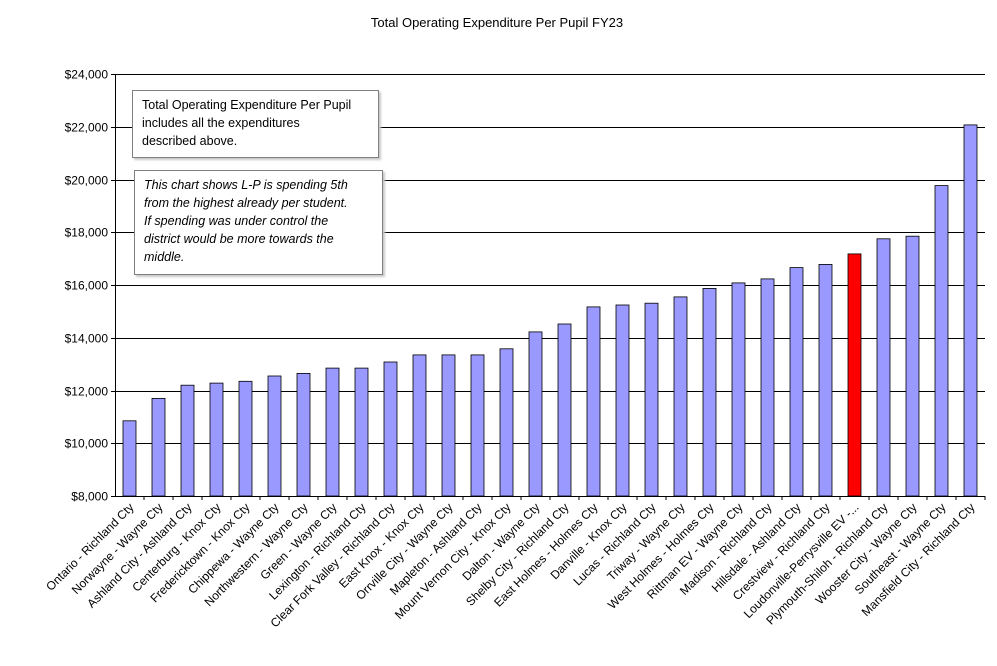  What do you see at coordinates (89, 497) in the screenshot?
I see `y-tick-label: $8,000` at bounding box center [89, 497].